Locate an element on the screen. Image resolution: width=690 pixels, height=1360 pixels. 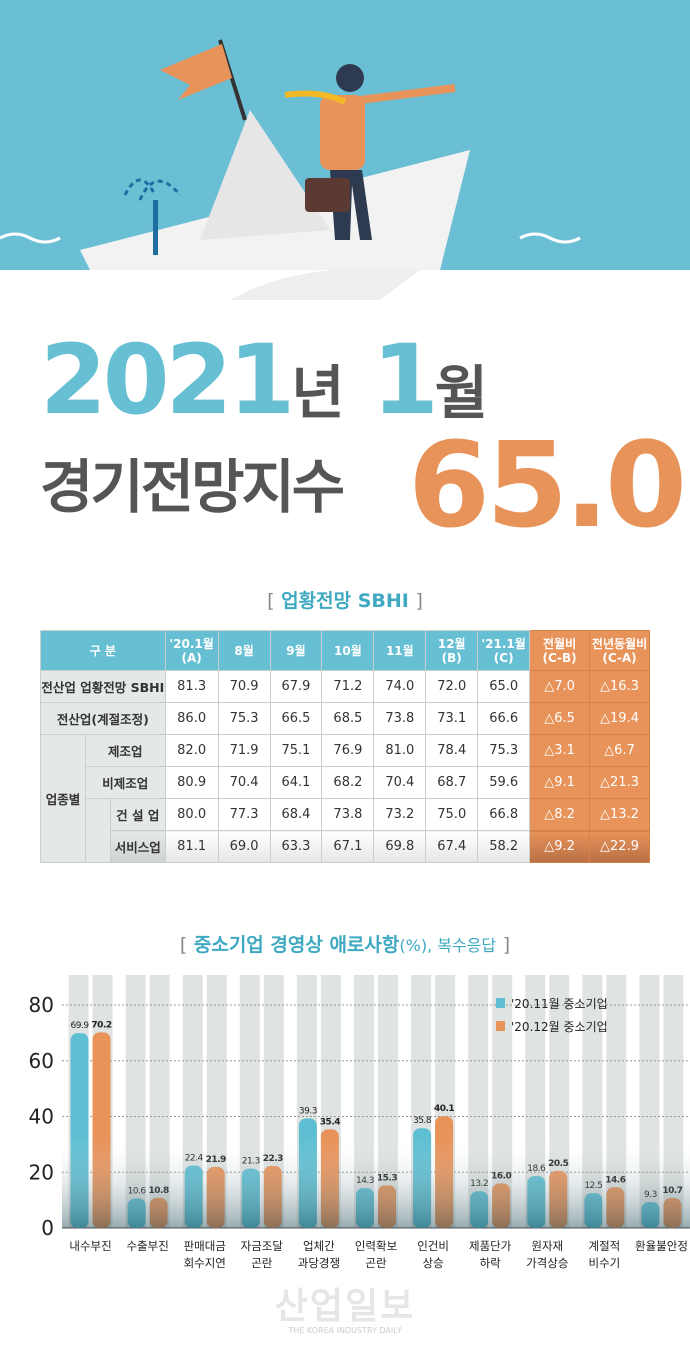
table-cell: 73.2 is located at coordinates (400, 814).